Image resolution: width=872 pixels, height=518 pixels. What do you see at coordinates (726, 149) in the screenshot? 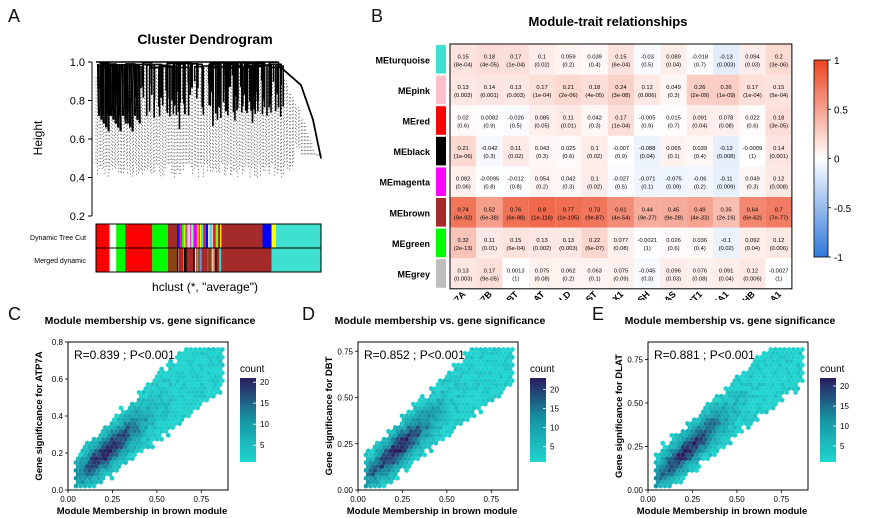
I see `heatmap-cell-value: -0.12` at bounding box center [726, 149].